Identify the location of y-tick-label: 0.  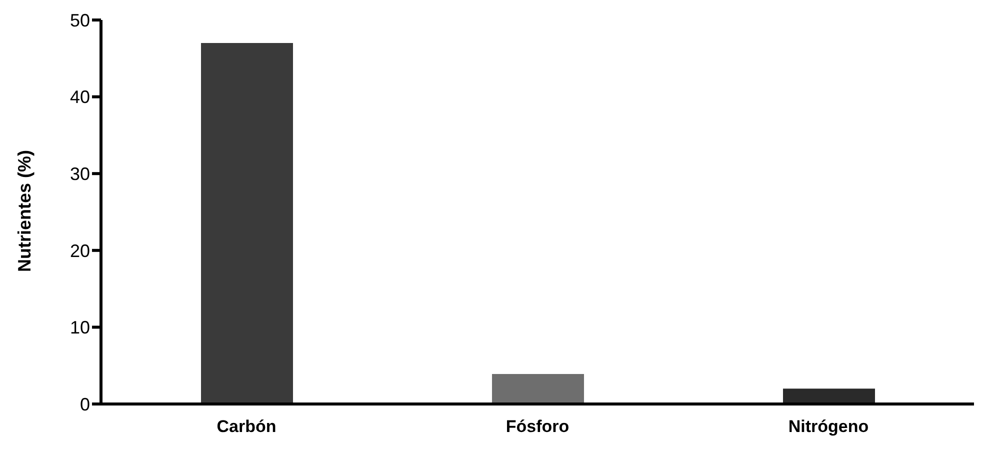
(85, 404).